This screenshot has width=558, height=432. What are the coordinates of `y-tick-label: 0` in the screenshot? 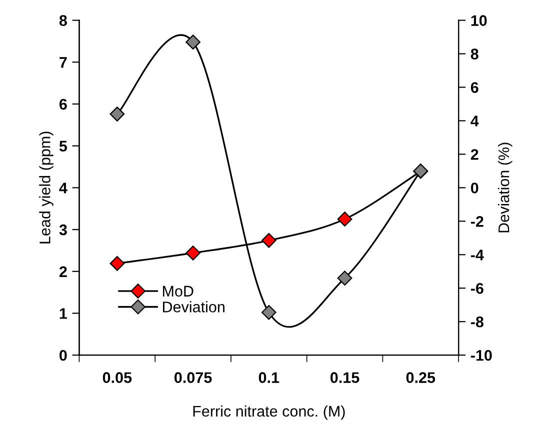 It's located at (63, 355).